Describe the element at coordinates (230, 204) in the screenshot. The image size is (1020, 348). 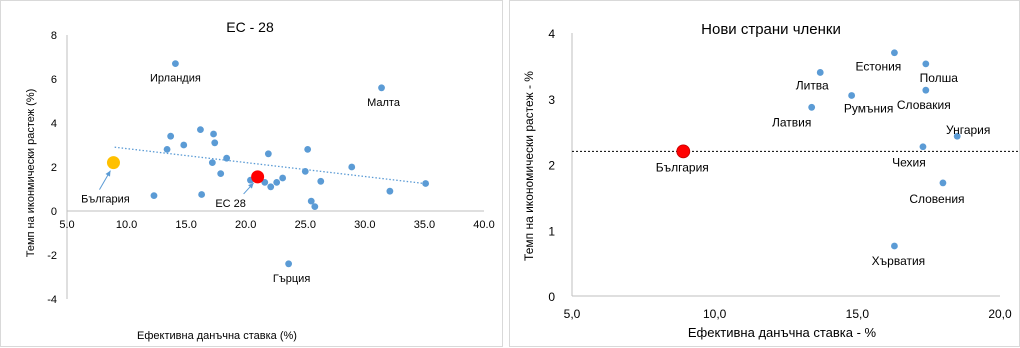
I see `eu28-label: ЕС 28` at that location.